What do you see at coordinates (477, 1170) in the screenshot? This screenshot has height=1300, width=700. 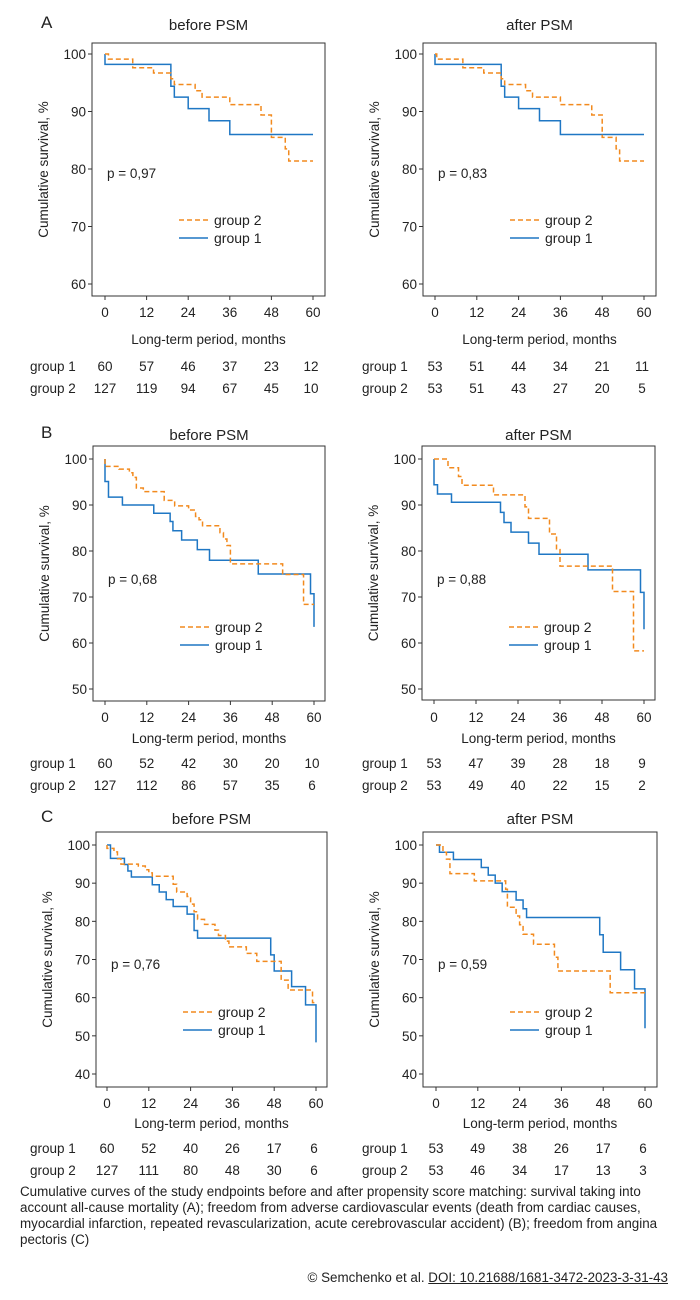 I see `at-risk-count: 46` at bounding box center [477, 1170].